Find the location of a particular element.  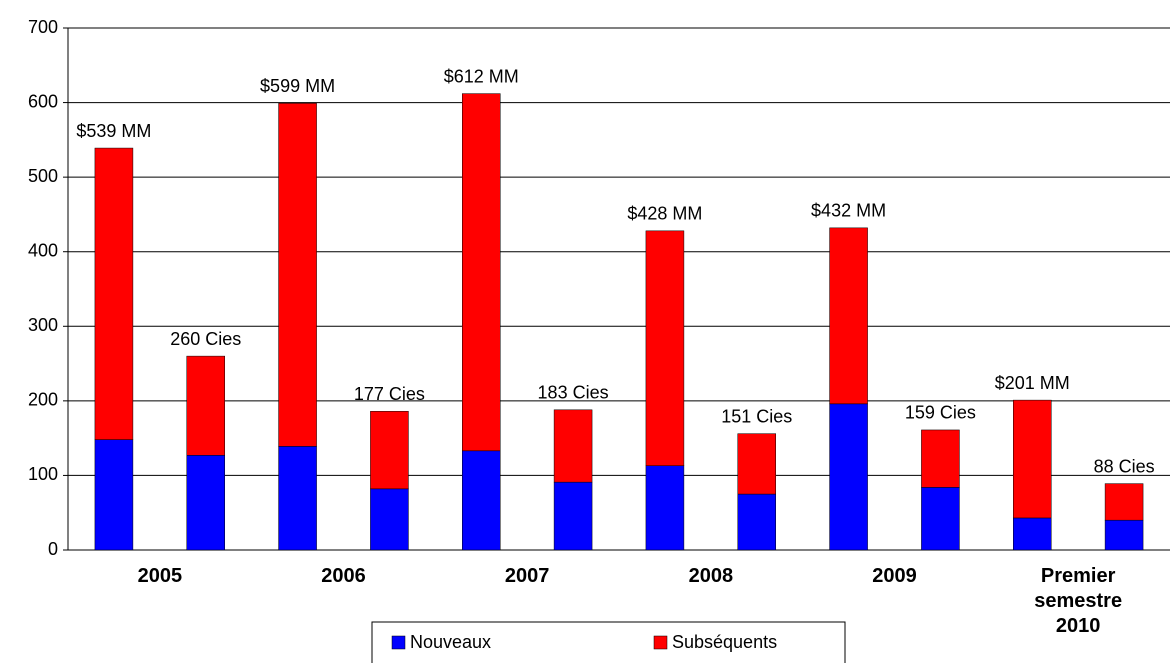

x-tick-label: 2008 is located at coordinates (711, 576).